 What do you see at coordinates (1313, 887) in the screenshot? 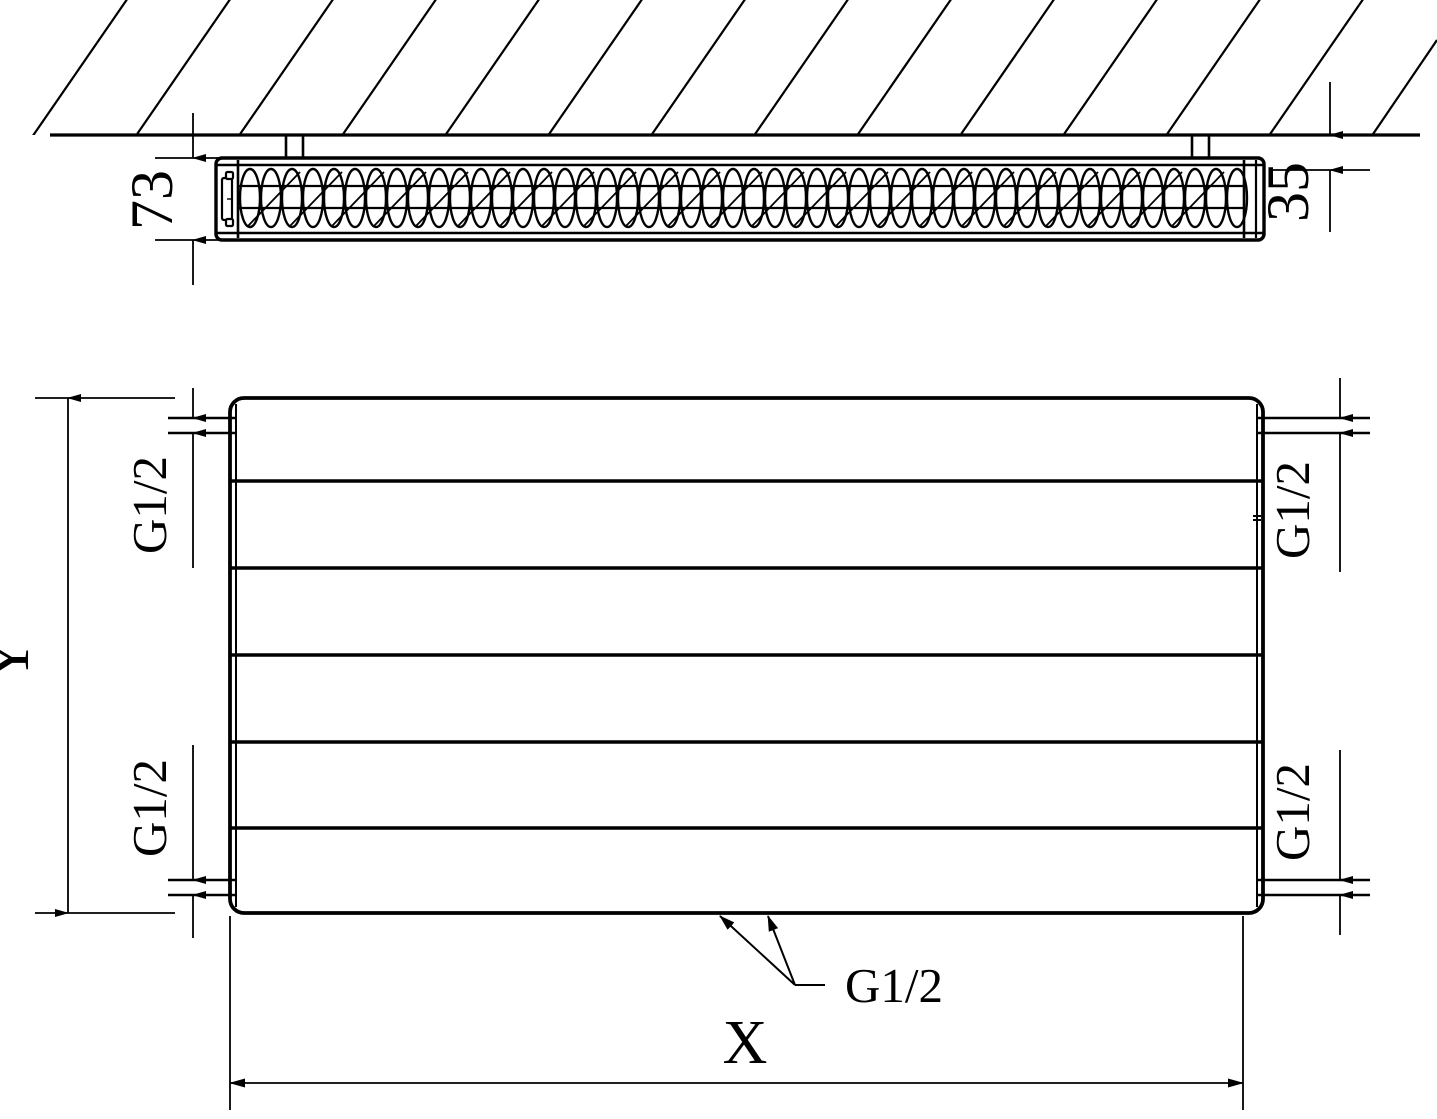
I see `port-stub-bottom-right` at bounding box center [1313, 887].